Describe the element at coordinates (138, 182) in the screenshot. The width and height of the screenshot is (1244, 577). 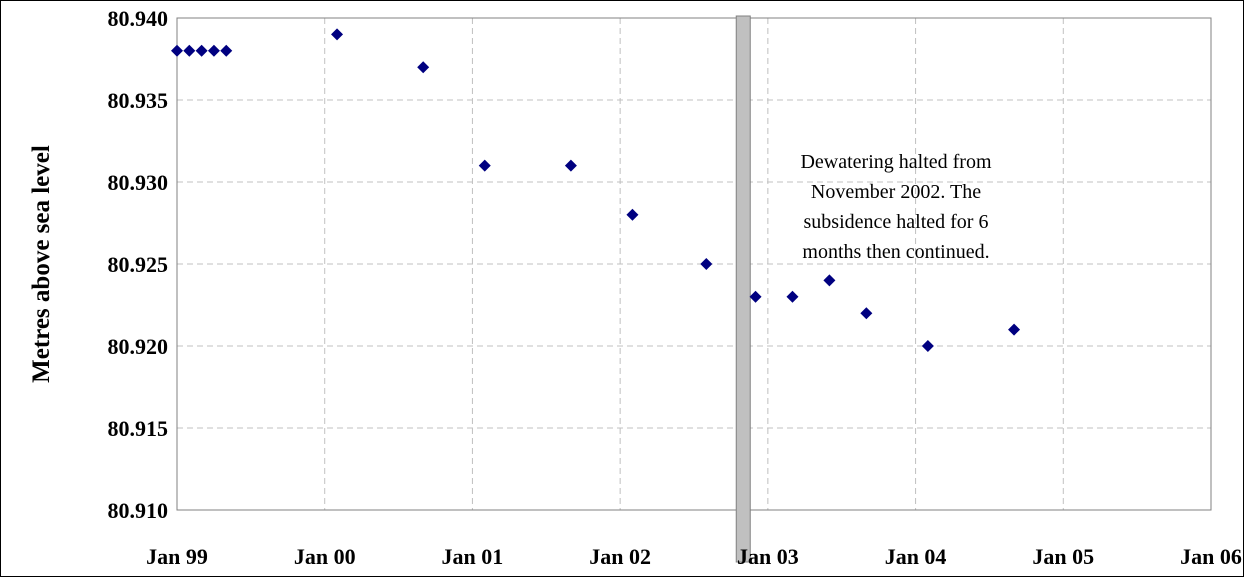
I see `y-tick-label: 80.930` at that location.